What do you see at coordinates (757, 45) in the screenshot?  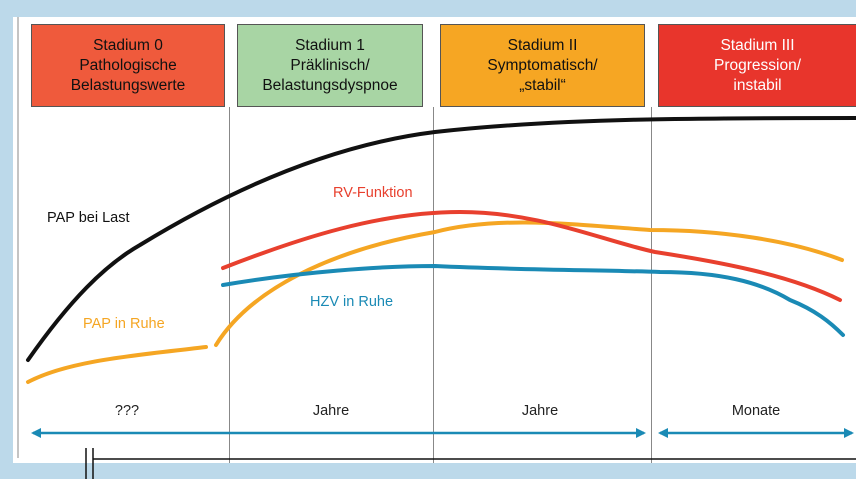 I see `stage-3-title: Stadium III` at bounding box center [757, 45].